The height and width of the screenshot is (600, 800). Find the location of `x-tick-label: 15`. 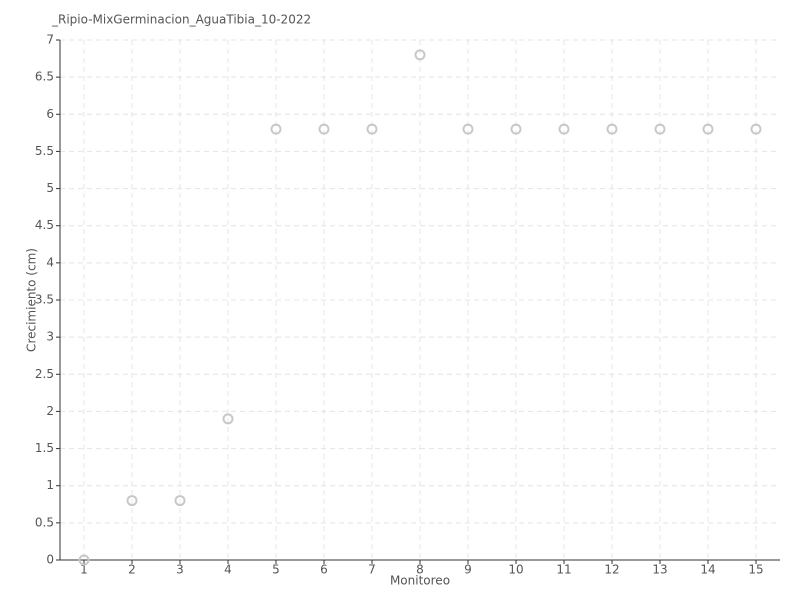

x-tick-label: 15 is located at coordinates (755, 570).